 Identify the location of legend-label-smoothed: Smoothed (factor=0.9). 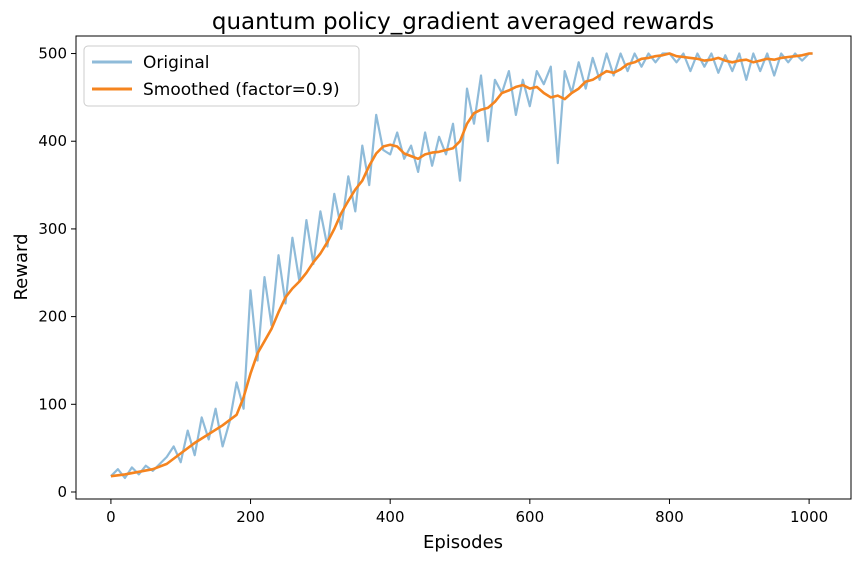
(241, 90).